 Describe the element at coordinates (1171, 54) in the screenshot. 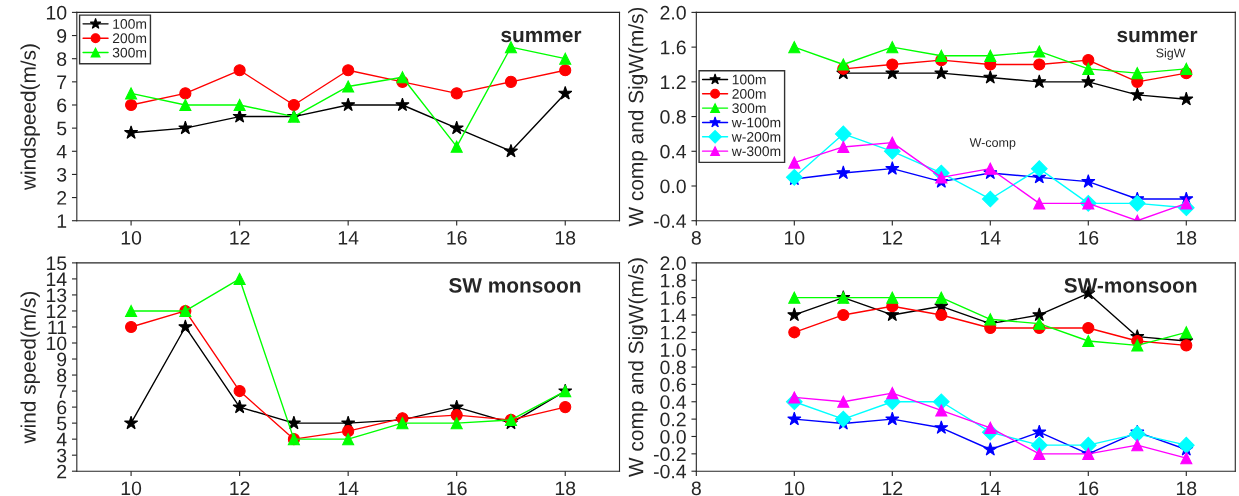

I see `annotation: SigW` at that location.